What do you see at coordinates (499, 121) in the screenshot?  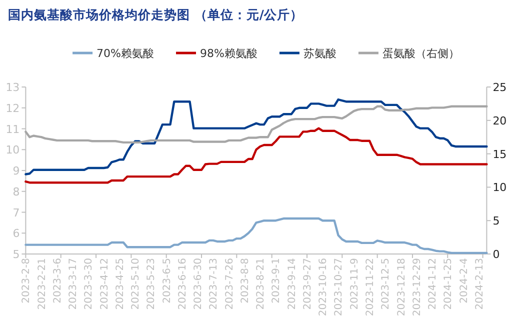 I see `y2-tick-label: 20` at bounding box center [499, 121].